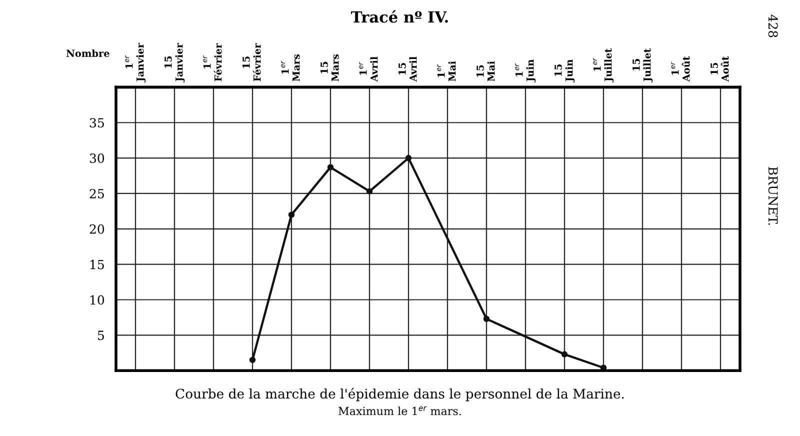 The height and width of the screenshot is (436, 800). What do you see at coordinates (773, 196) in the screenshot?
I see `text: BRUNET.` at bounding box center [773, 196].